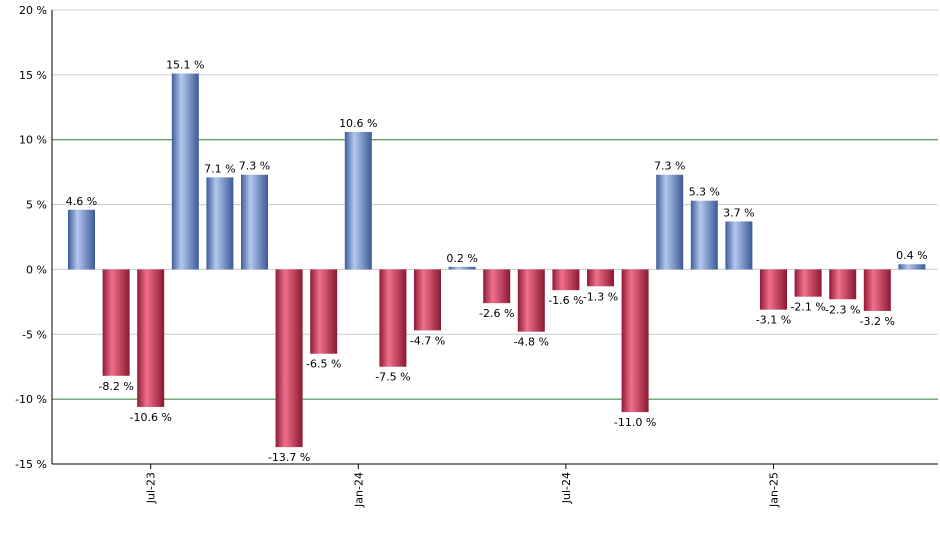  Describe the element at coordinates (289, 457) in the screenshot. I see `bar-value-label: -13.7 %` at that location.